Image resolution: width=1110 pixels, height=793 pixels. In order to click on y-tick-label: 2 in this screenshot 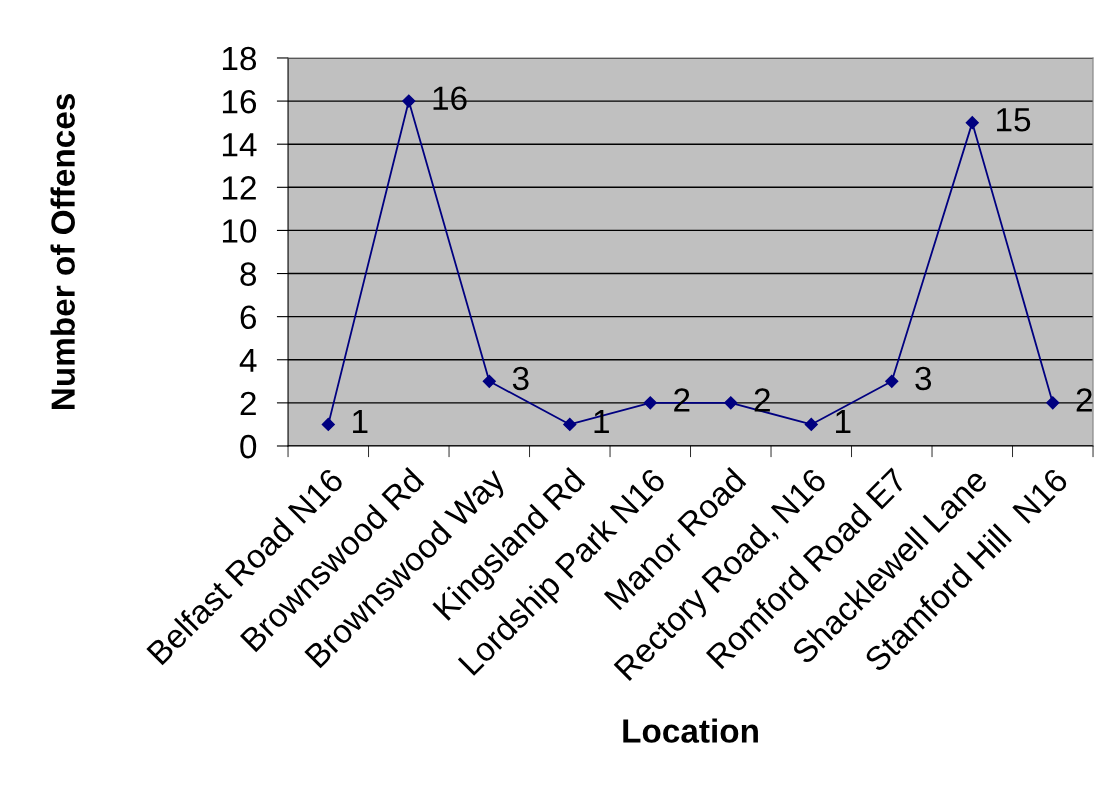, I will do `click(248, 403)`.